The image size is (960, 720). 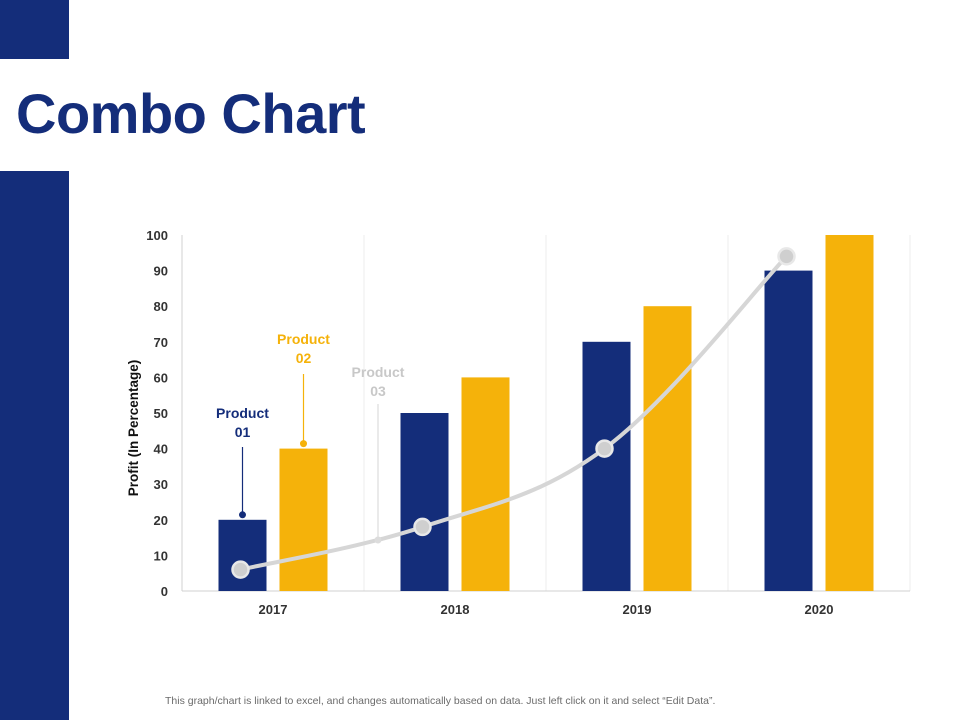 I want to click on bar-product-01-2019, so click(x=606, y=466).